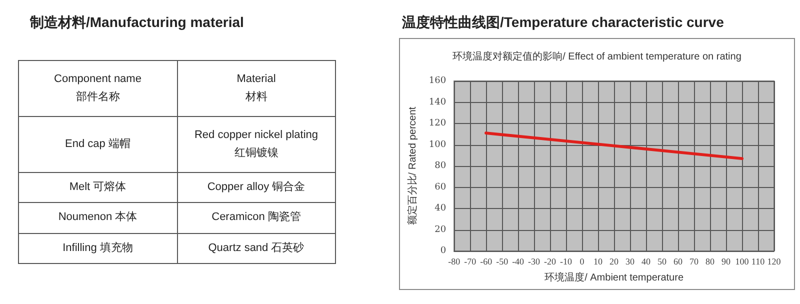 The image size is (800, 304). I want to click on y-tick-label: 140, so click(437, 102).